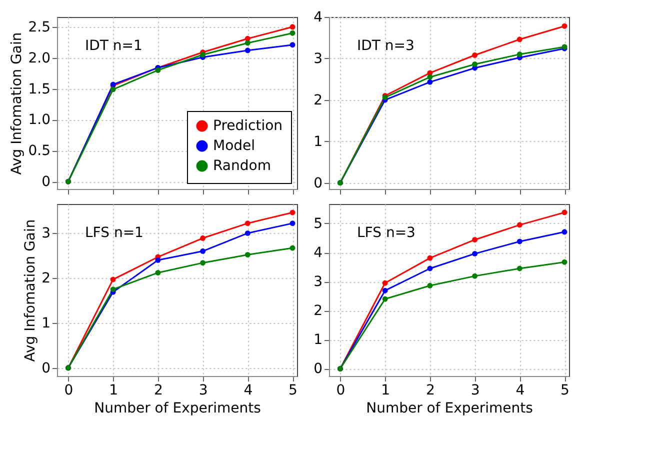 This screenshot has width=646, height=454. I want to click on legend-label: Model, so click(234, 146).